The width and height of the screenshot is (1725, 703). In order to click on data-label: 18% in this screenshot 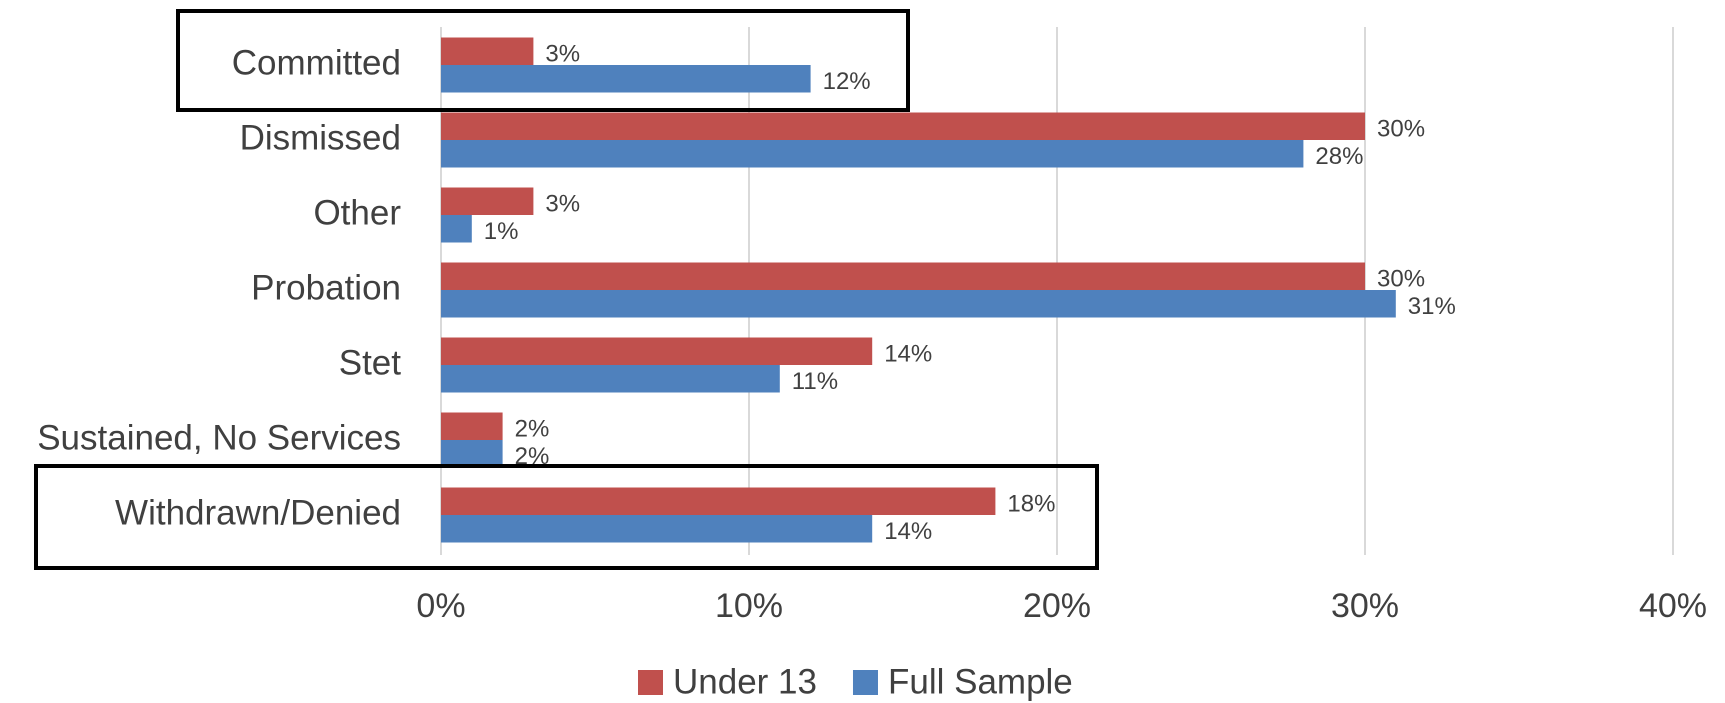, I will do `click(1031, 504)`.